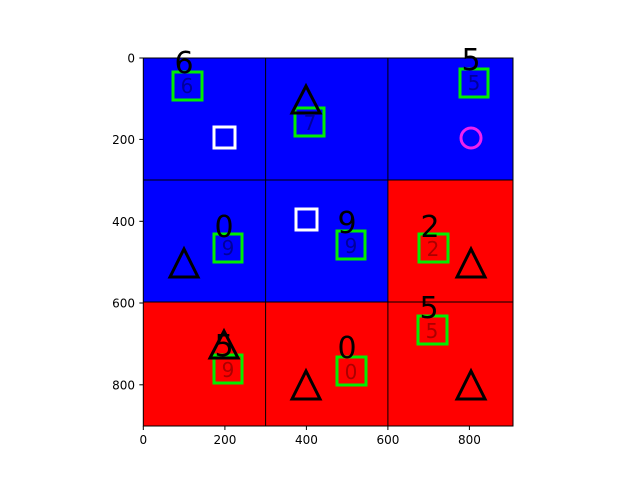 This screenshot has height=480, width=640. Describe the element at coordinates (143, 440) in the screenshot. I see `x-tick-label: 0` at that location.